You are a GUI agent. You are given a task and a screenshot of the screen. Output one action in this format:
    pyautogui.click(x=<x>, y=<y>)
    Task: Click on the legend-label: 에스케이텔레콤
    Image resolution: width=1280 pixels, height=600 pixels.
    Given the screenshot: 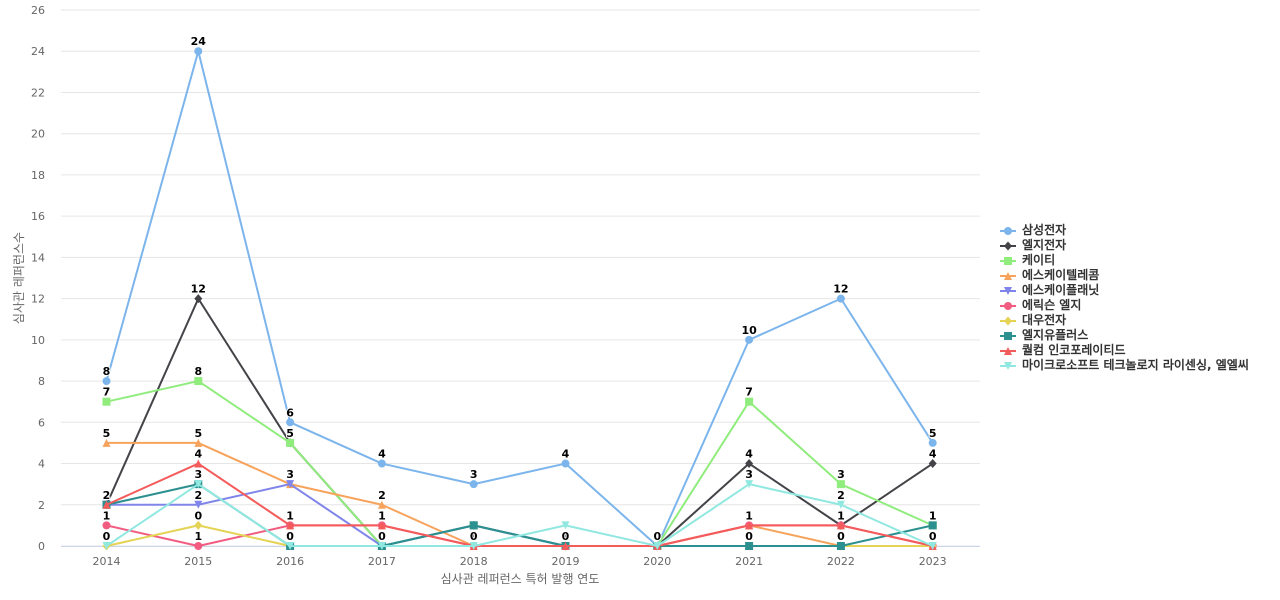 What is the action you would take?
    pyautogui.click(x=1061, y=275)
    